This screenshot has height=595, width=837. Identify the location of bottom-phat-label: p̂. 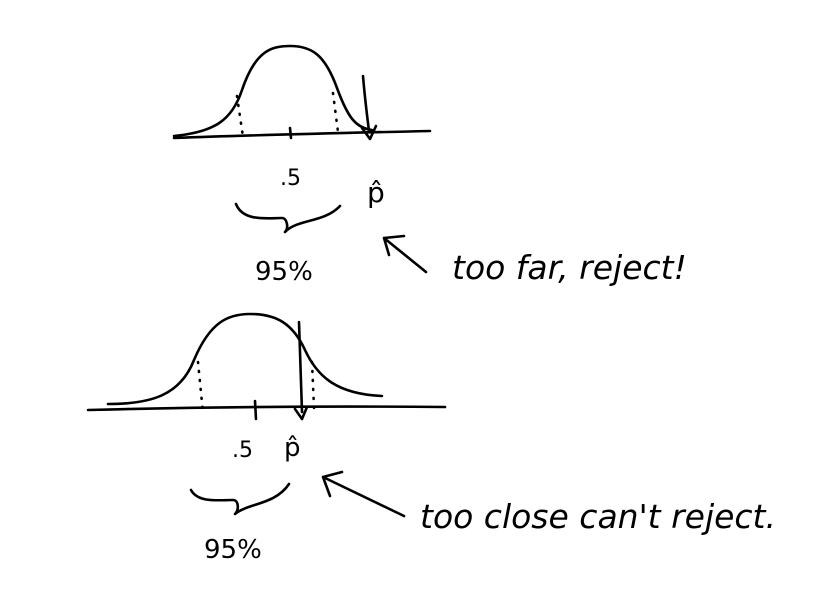
(292, 448).